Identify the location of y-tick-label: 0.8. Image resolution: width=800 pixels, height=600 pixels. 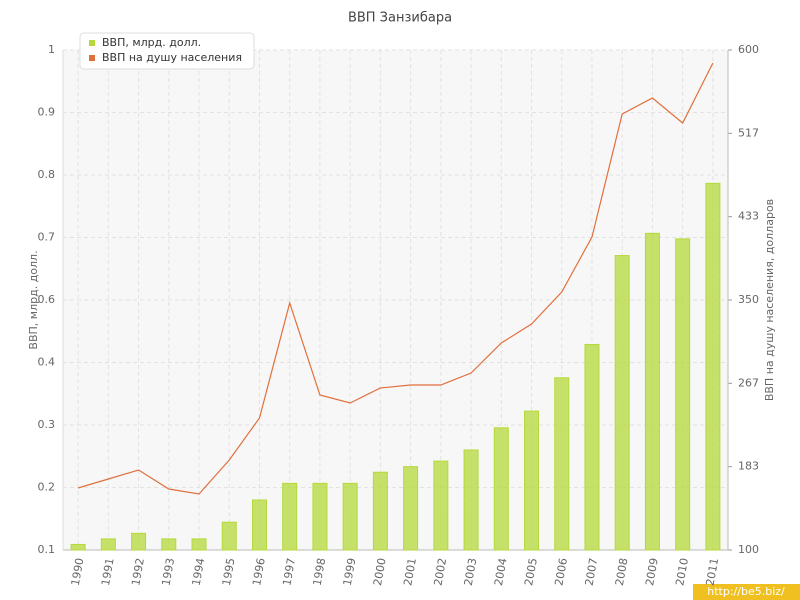
(47, 174).